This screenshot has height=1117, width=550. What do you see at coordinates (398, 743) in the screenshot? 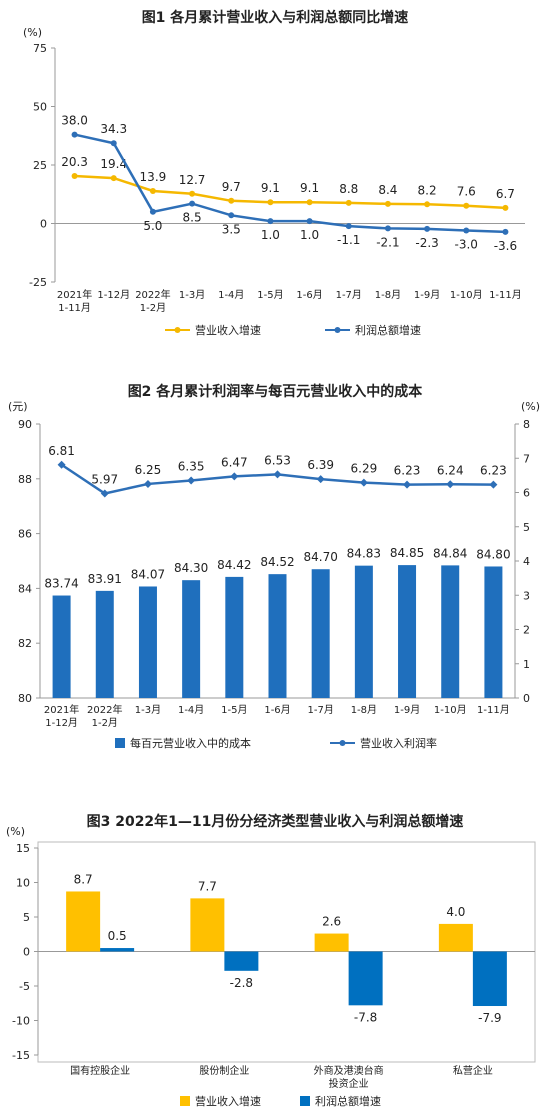
I see `legend-label: 营业收入利润率` at bounding box center [398, 743].